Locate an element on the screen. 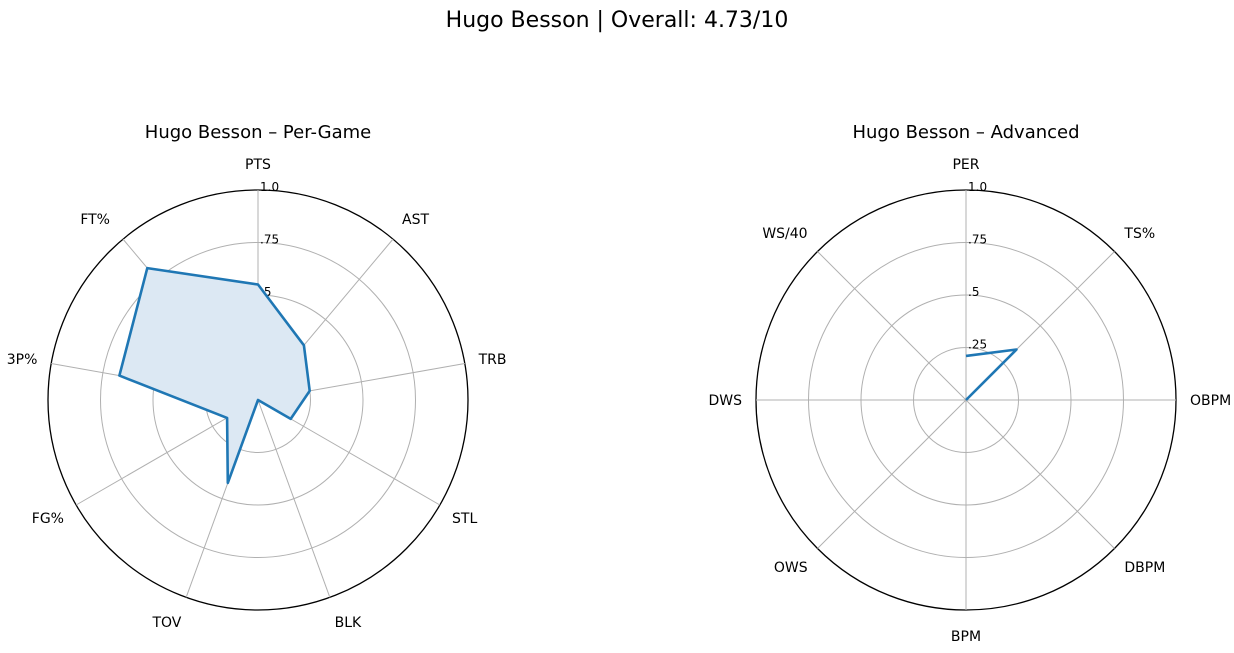 This screenshot has height=653, width=1234. panel-title: Hugo Besson – Advanced is located at coordinates (965, 132).